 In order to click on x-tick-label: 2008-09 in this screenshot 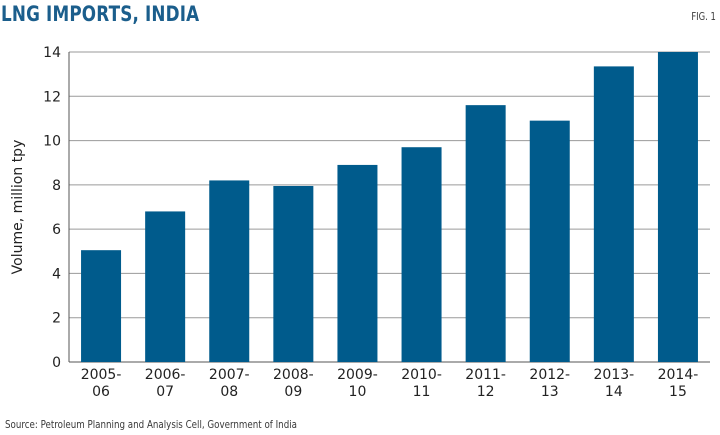, I will do `click(293, 383)`.